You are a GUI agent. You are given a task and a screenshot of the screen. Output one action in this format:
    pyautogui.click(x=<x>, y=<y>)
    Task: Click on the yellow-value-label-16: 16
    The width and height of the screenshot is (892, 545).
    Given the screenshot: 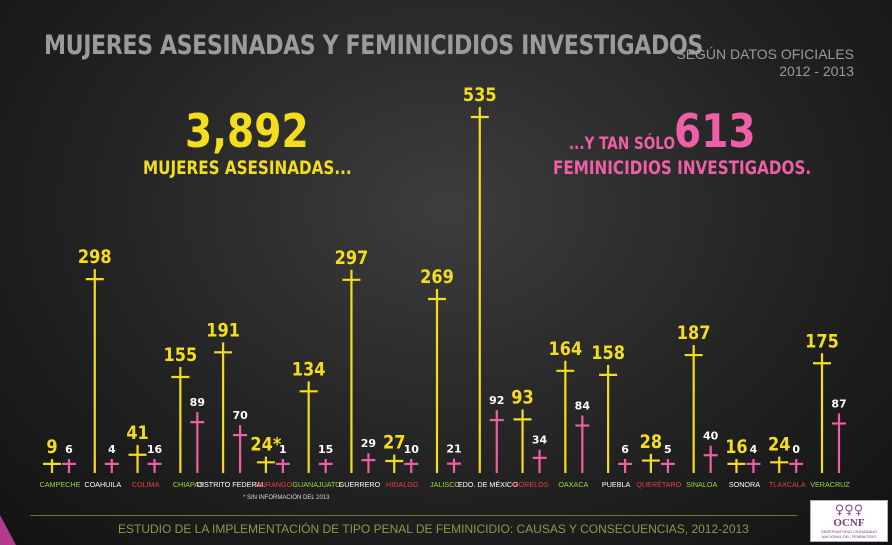 What is the action you would take?
    pyautogui.click(x=736, y=448)
    